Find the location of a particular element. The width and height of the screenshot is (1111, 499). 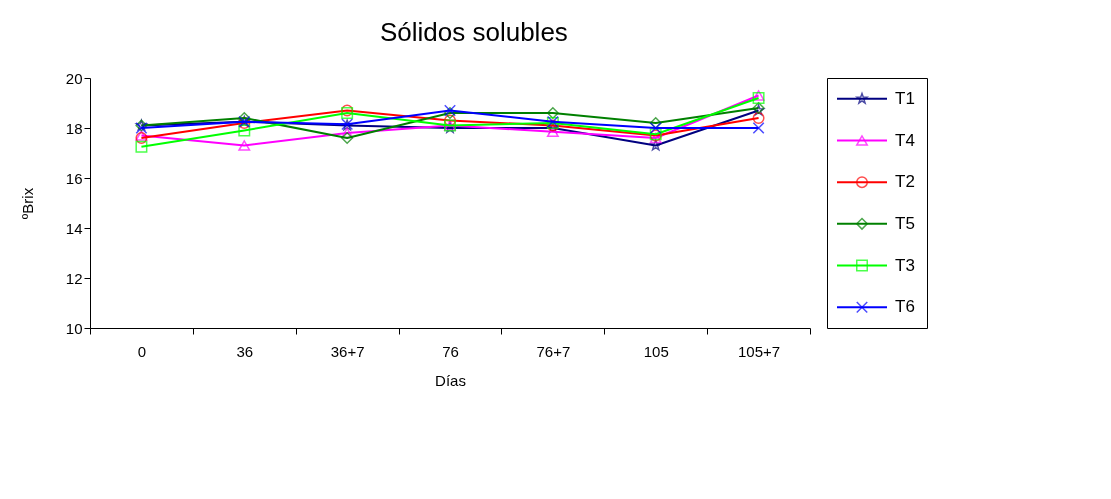

x-tick-label: 105+7 is located at coordinates (759, 351).